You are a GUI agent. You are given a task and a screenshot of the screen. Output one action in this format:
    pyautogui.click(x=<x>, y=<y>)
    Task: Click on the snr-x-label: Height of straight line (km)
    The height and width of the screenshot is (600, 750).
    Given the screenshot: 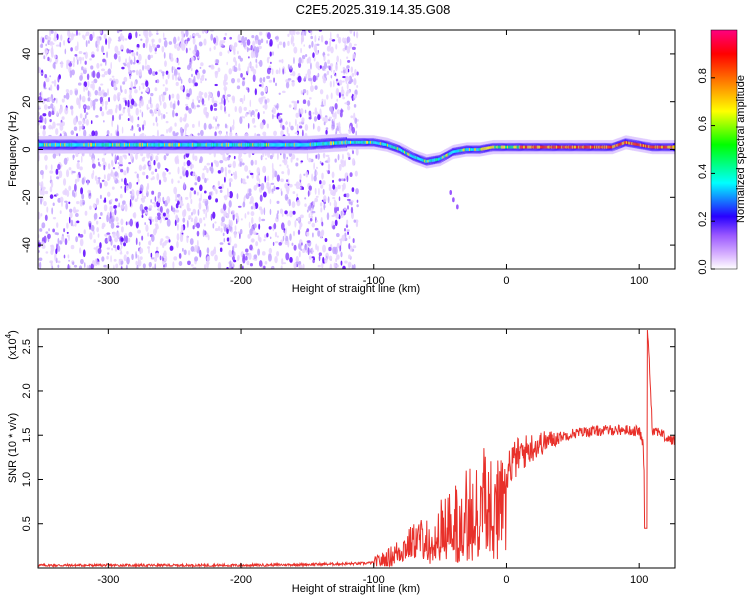 What is the action you would take?
    pyautogui.click(x=356, y=589)
    